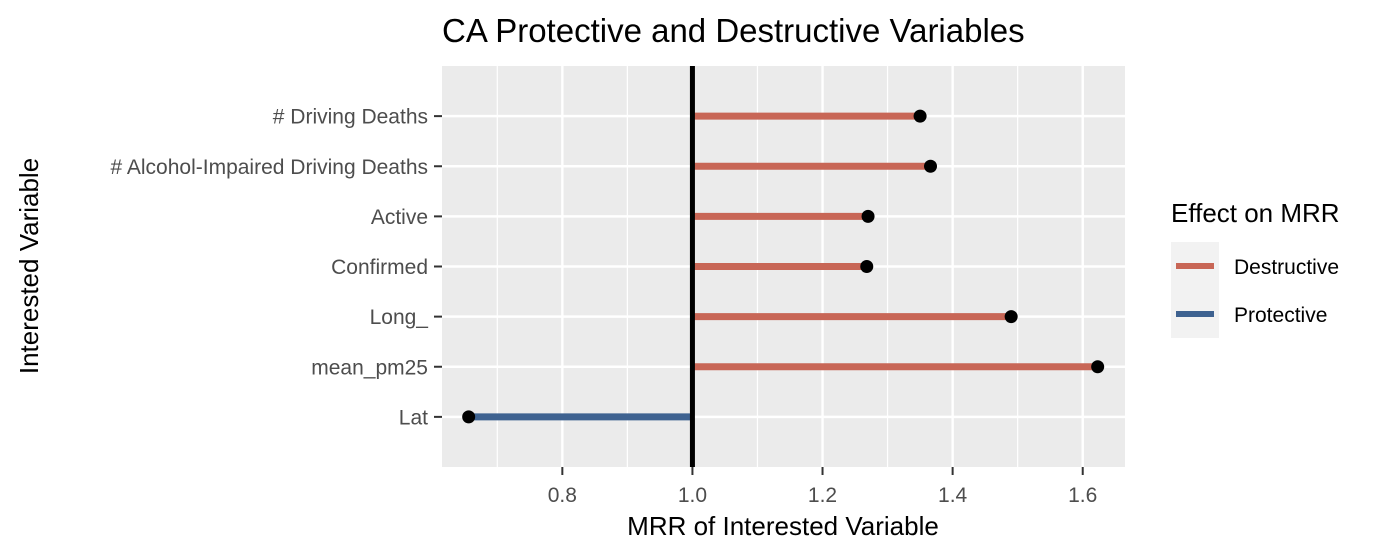 The width and height of the screenshot is (1400, 560). Describe the element at coordinates (562, 495) in the screenshot. I see `x-tick-label: 0.8` at that location.